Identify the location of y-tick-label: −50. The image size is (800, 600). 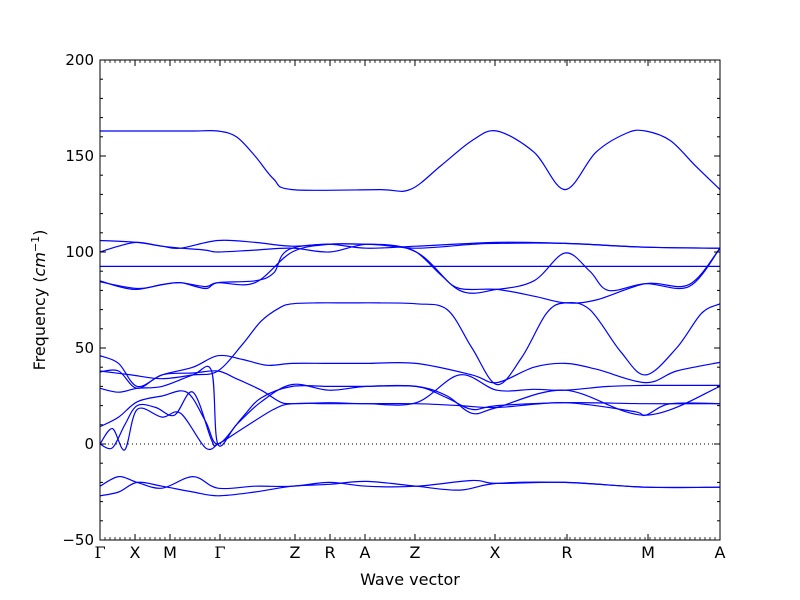
(78, 540).